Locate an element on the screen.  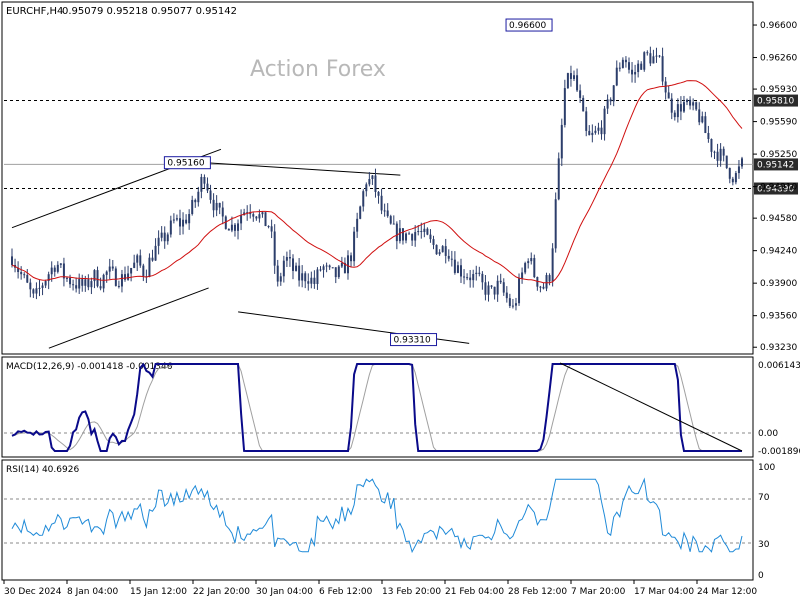
time-tick-label: 7 Mar 20:00 is located at coordinates (598, 592).